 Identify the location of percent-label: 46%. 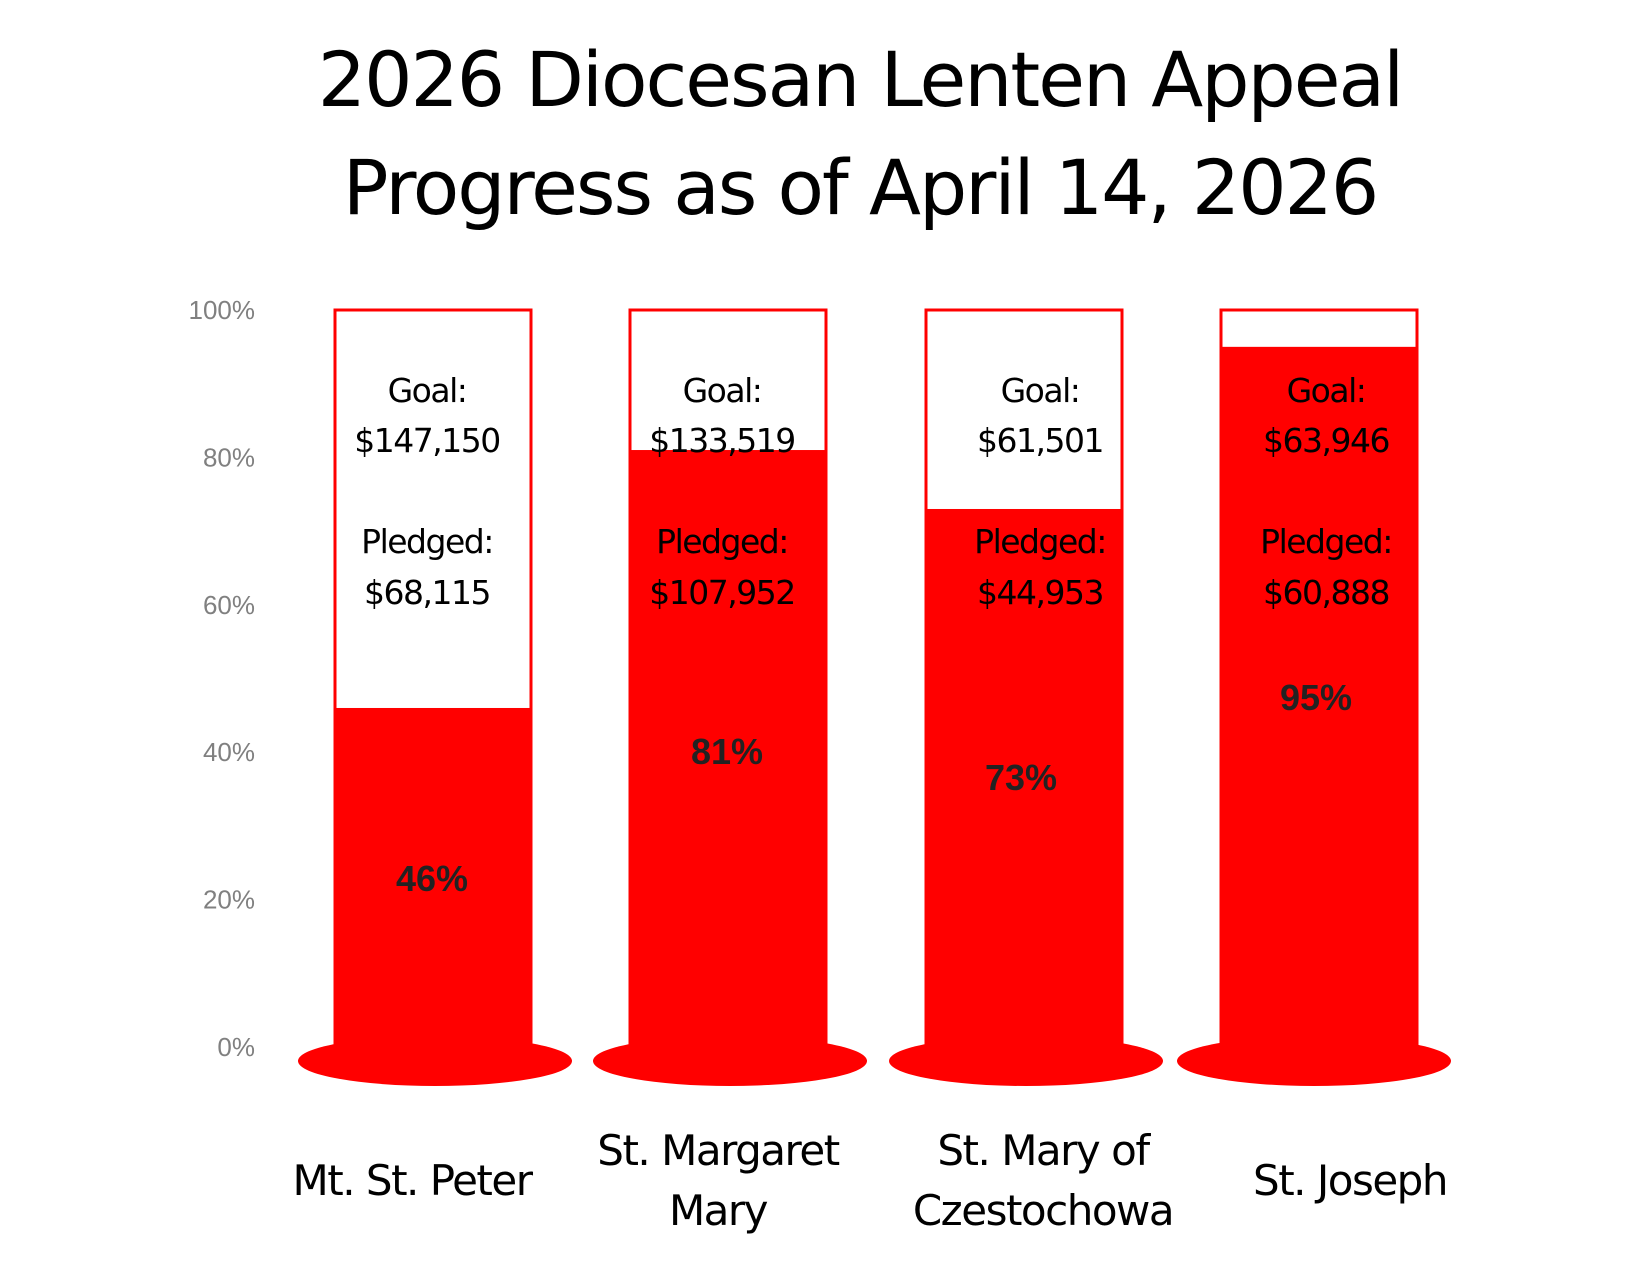
(432, 878).